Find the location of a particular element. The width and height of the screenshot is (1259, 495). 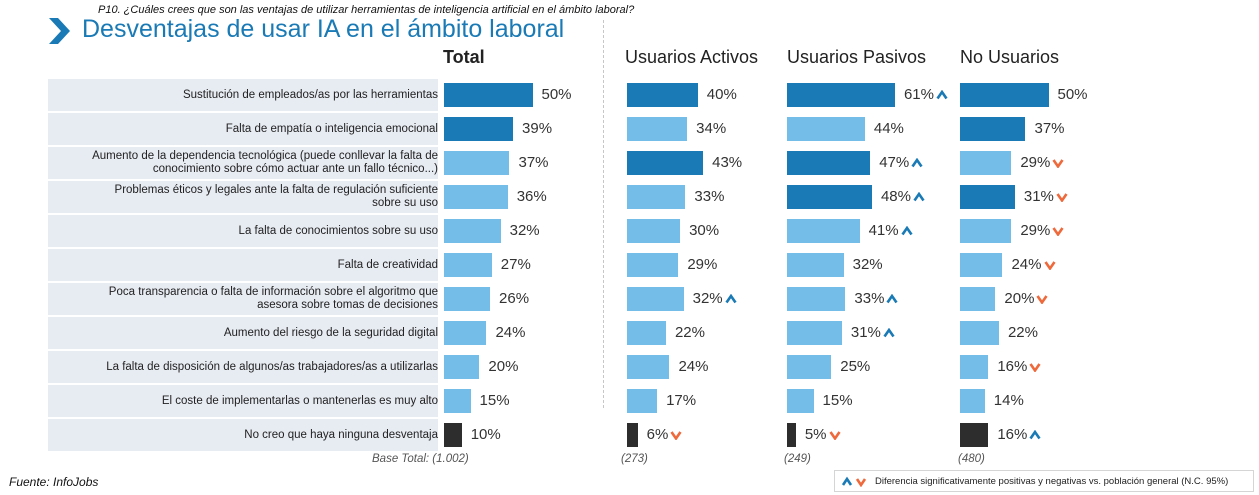

value-label: 50% is located at coordinates (1073, 95).